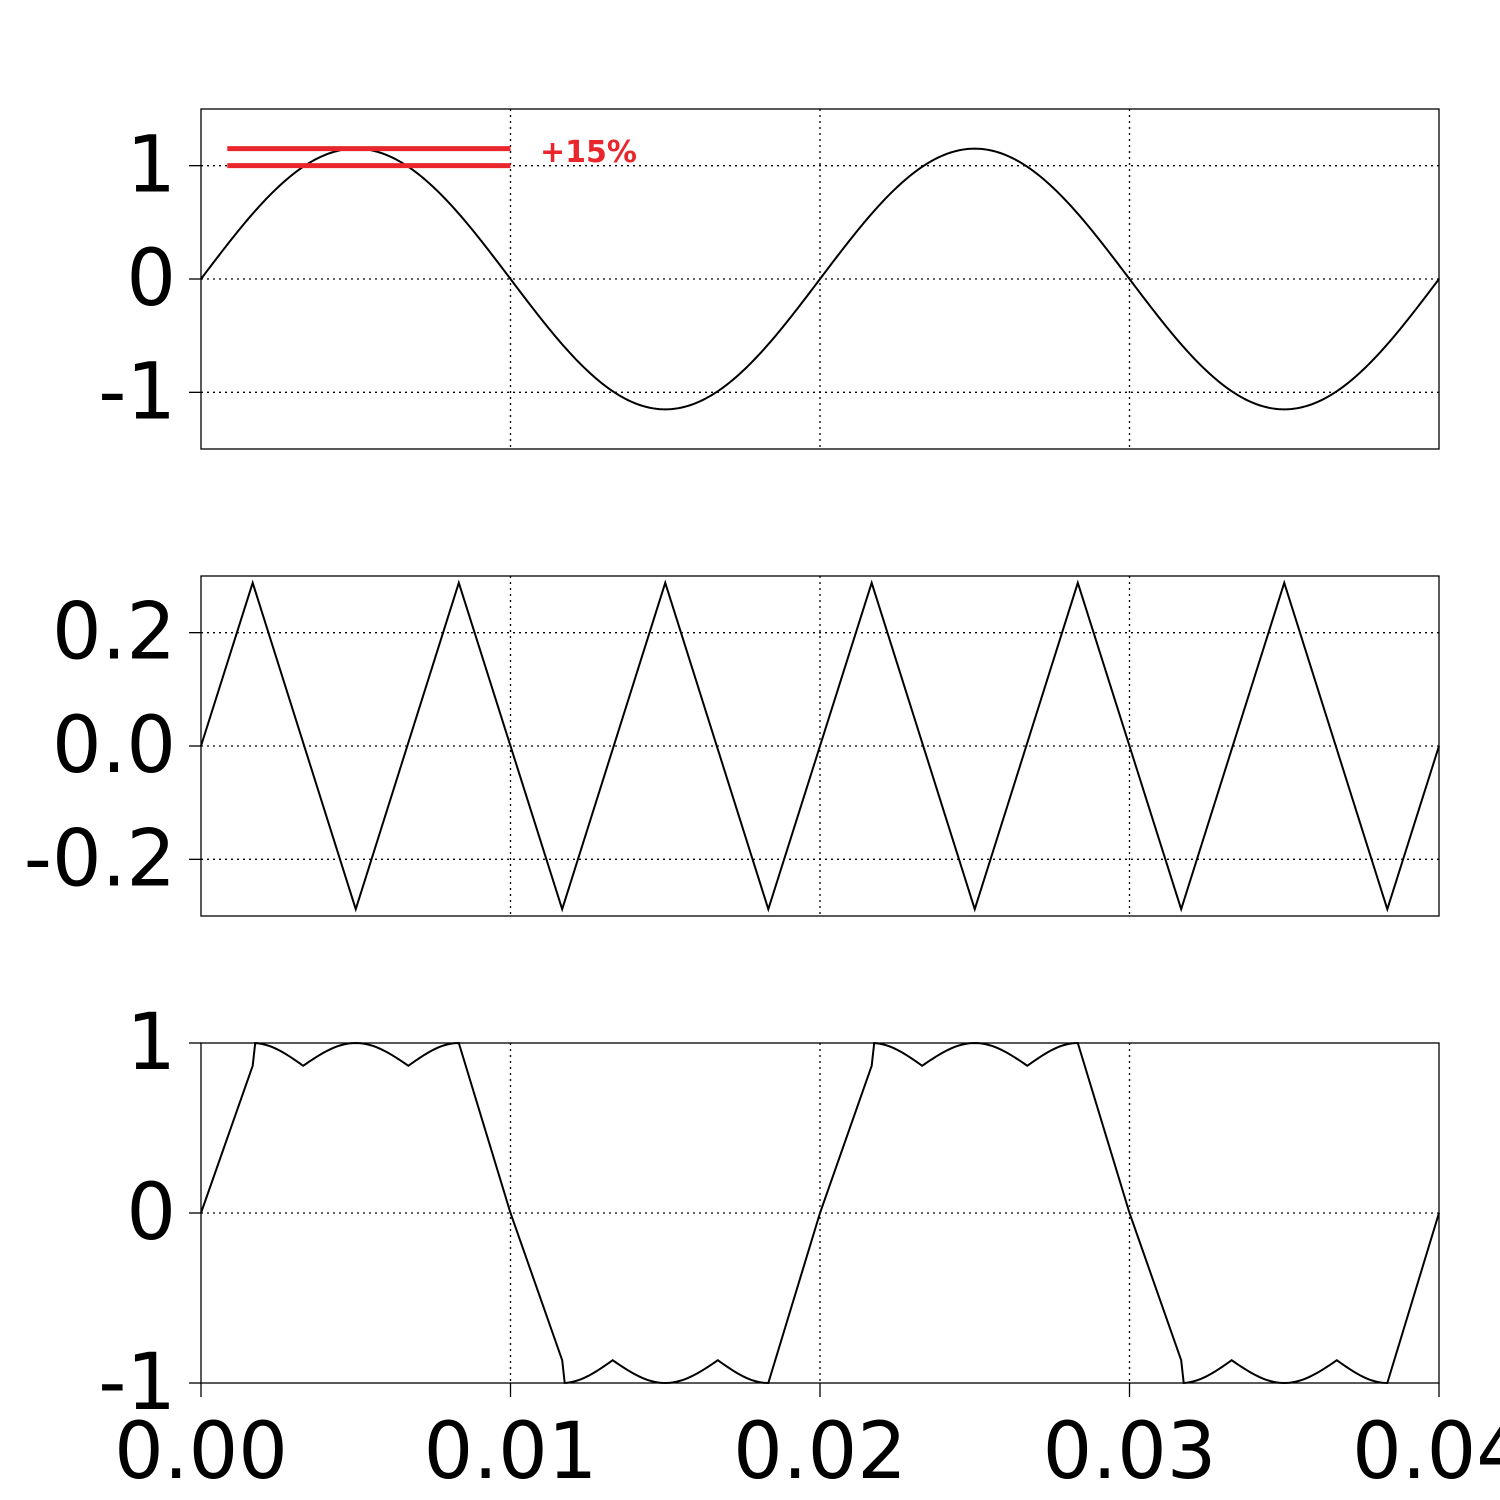 This screenshot has height=1500, width=1500. What do you see at coordinates (201, 1452) in the screenshot?
I see `x-tick-label: 0.00` at bounding box center [201, 1452].